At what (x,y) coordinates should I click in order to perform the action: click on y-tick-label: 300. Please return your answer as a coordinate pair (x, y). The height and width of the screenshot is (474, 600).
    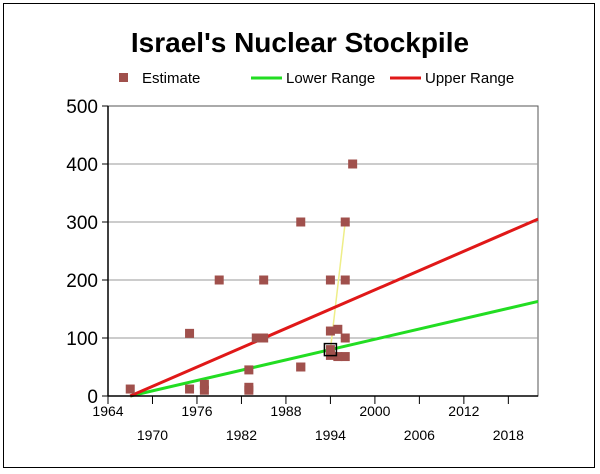
    Looking at the image, I should click on (82, 223).